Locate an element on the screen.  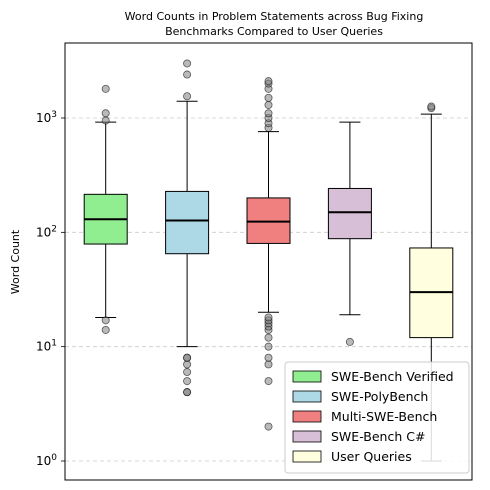
legend-frame is located at coordinates (377, 417).